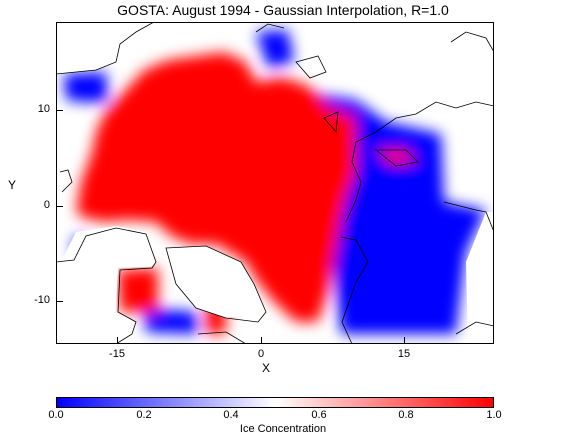 The height and width of the screenshot is (435, 566). I want to click on colorbar-tick-label: 1.0, so click(494, 415).